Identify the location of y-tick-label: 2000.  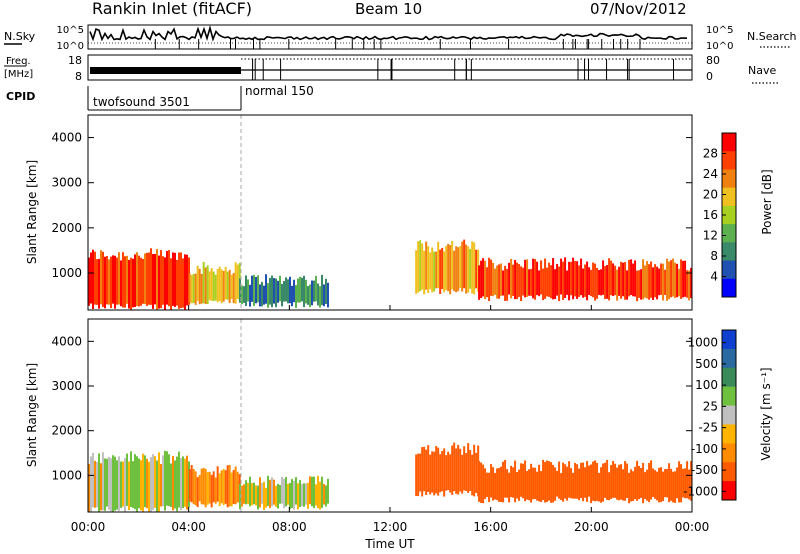
(66, 228).